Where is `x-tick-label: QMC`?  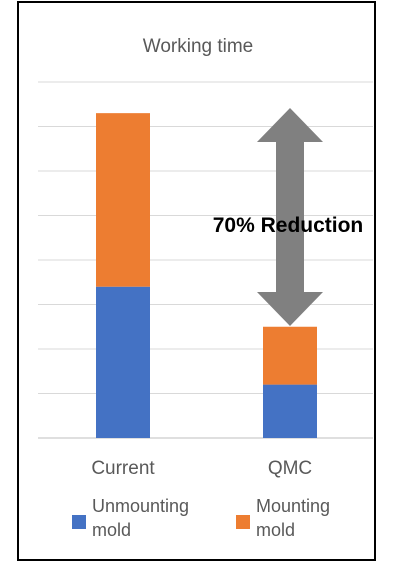
x-tick-label: QMC is located at coordinates (290, 468).